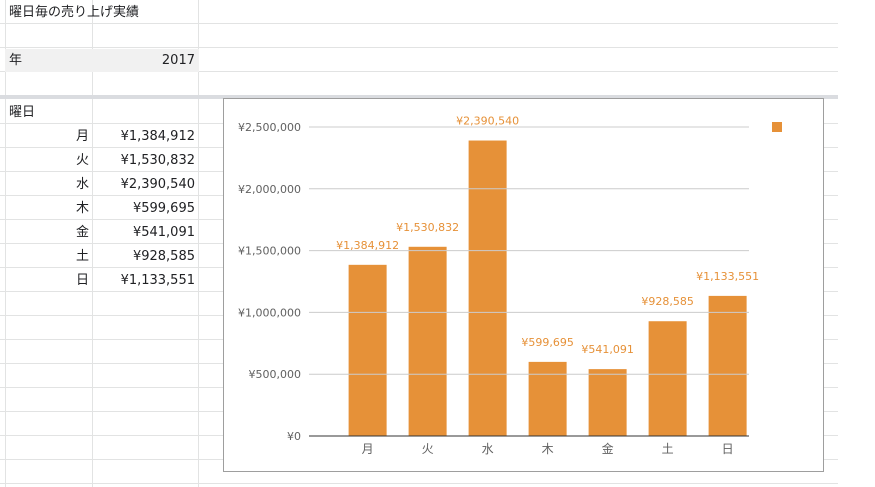 The width and height of the screenshot is (875, 487). I want to click on bar-data-label: ¥928,585, so click(667, 301).